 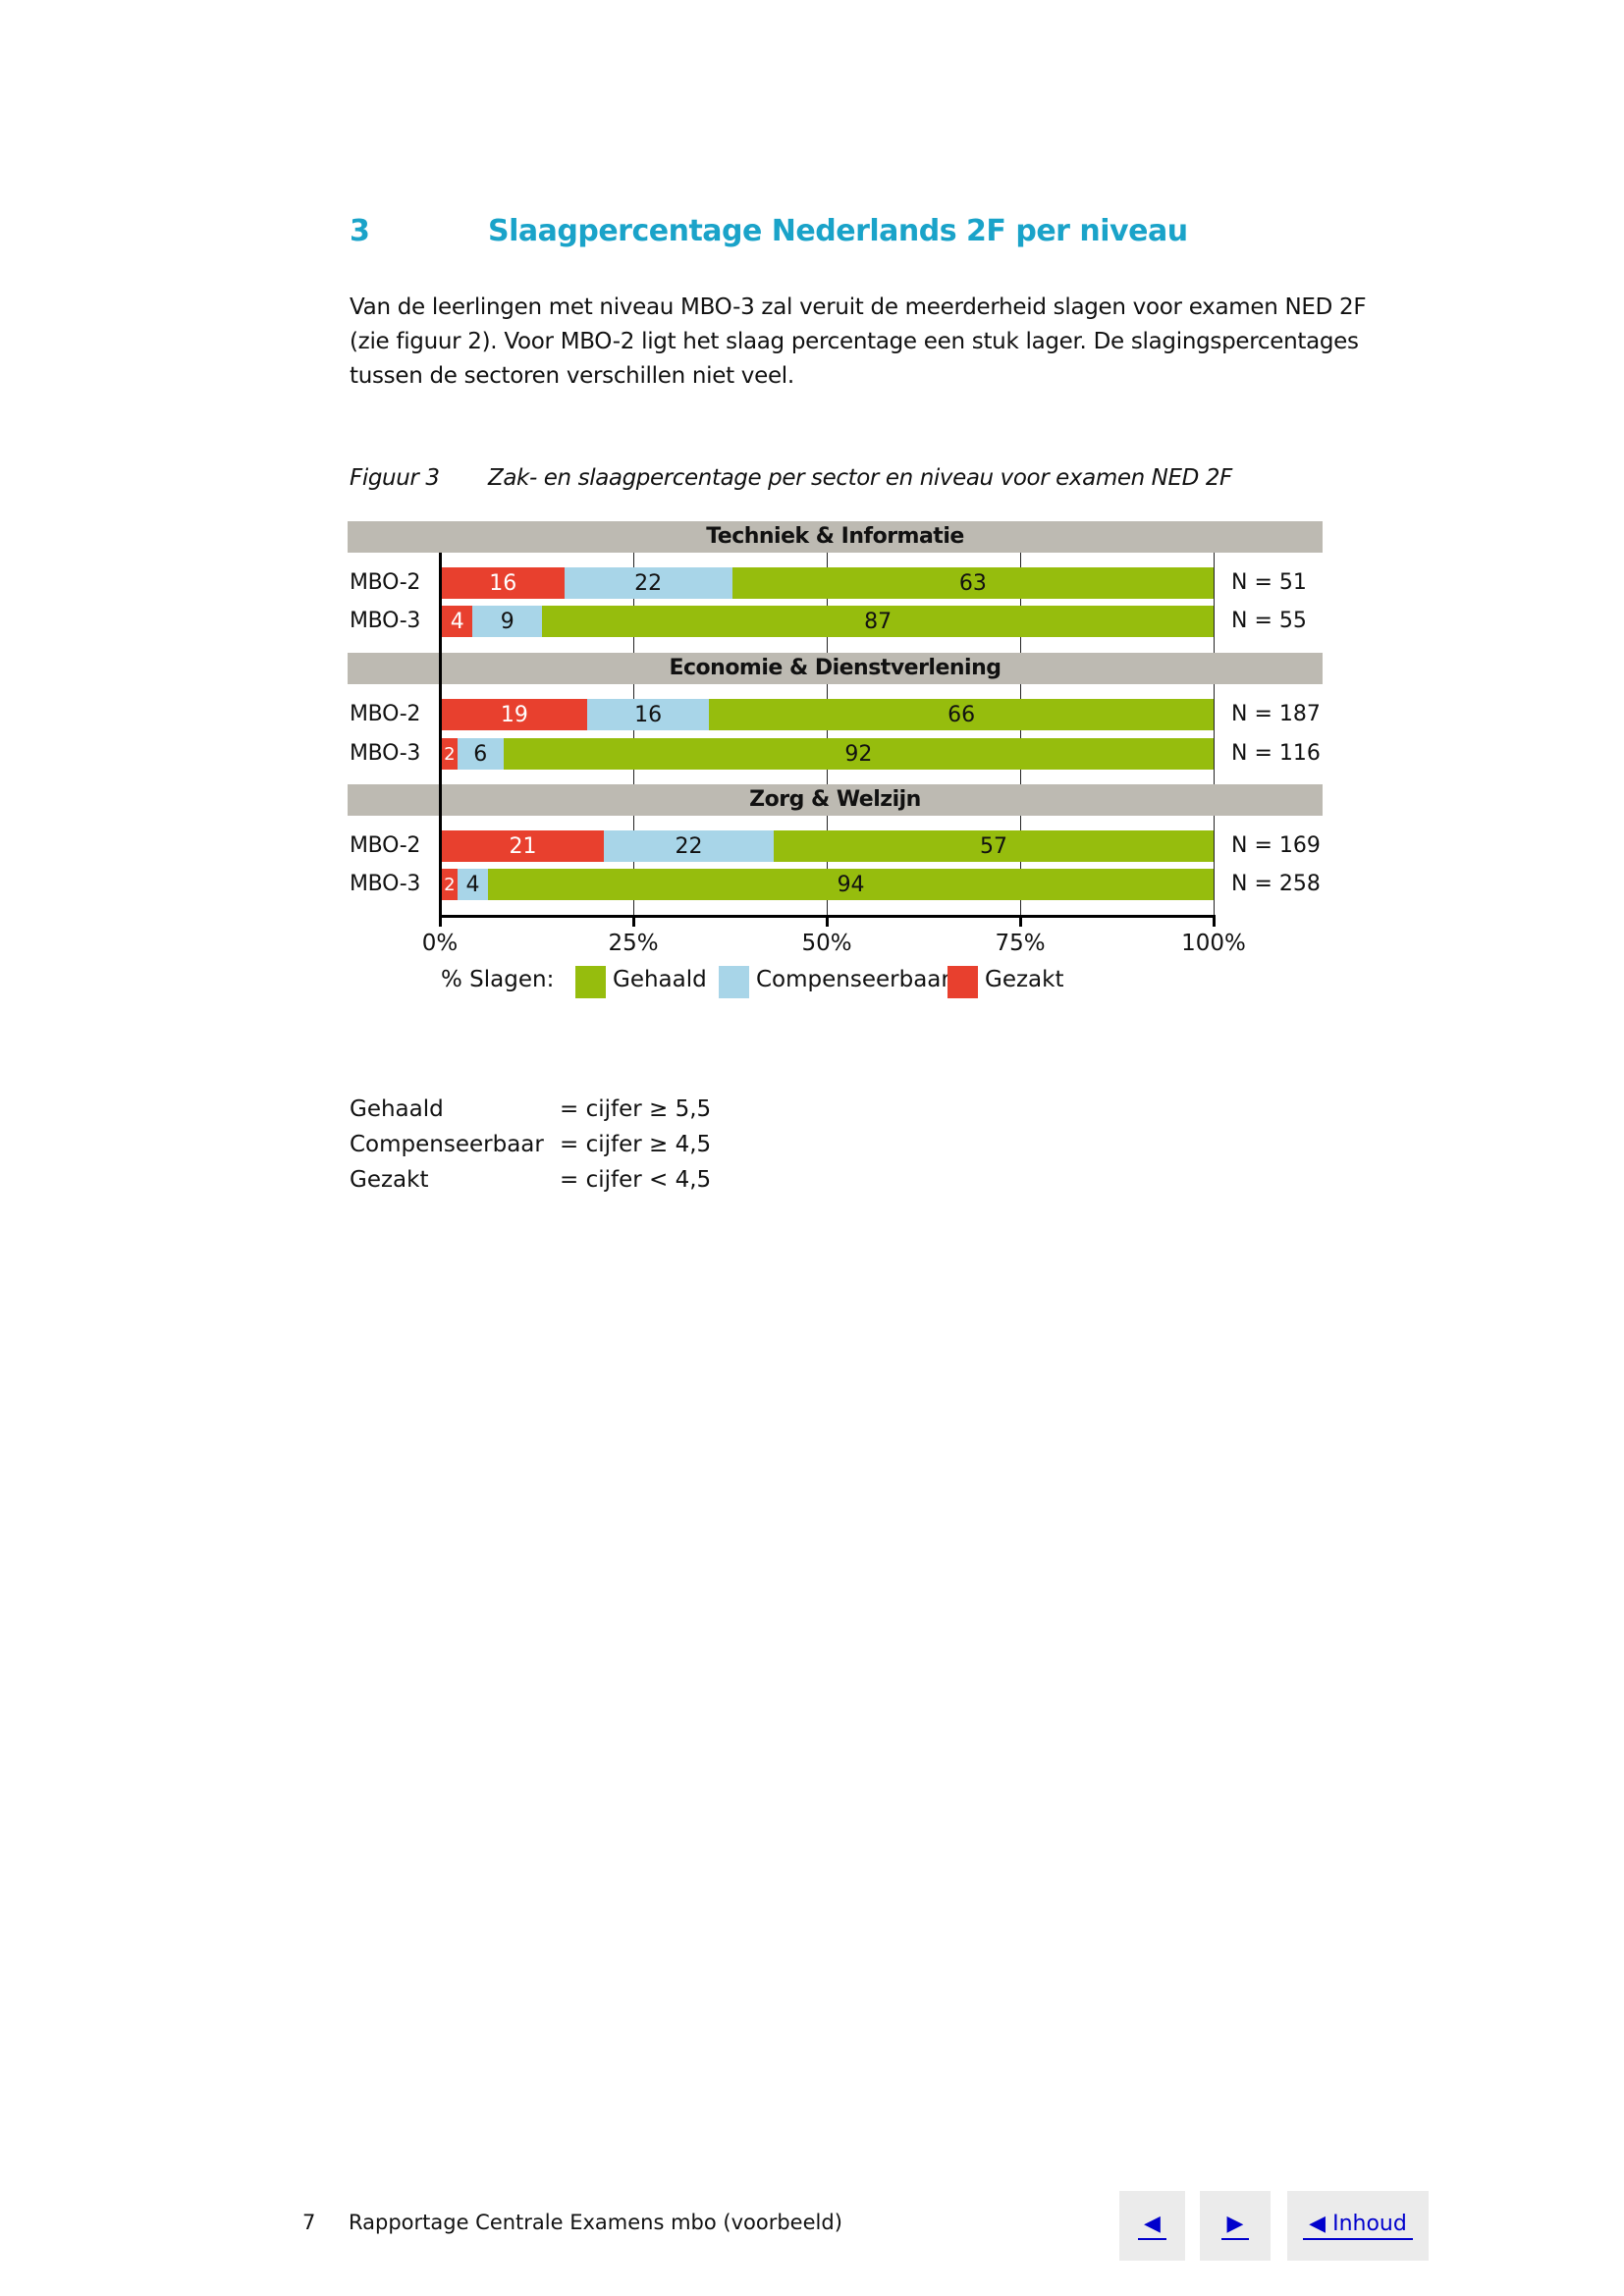 I want to click on toc-link-label: ◀ Inhoud, so click(x=1358, y=2226).